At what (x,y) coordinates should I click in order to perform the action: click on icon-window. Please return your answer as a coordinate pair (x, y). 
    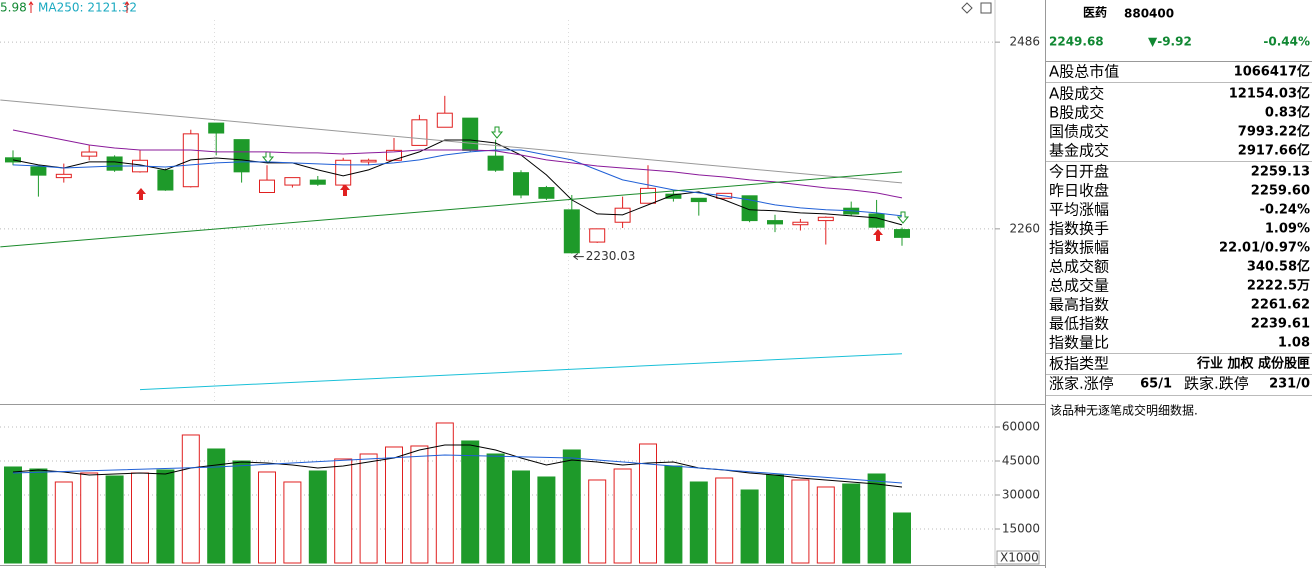
    Looking at the image, I should click on (986, 8).